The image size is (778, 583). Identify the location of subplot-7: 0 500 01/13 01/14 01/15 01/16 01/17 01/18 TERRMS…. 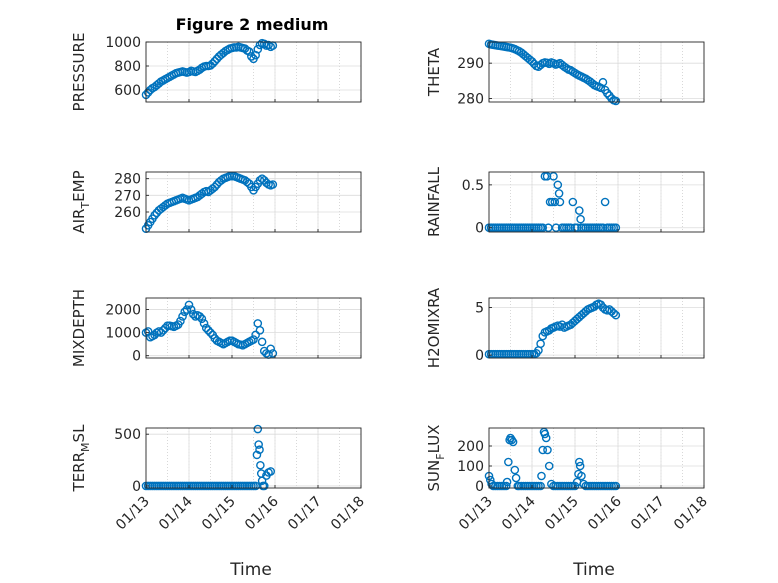
(219, 478).